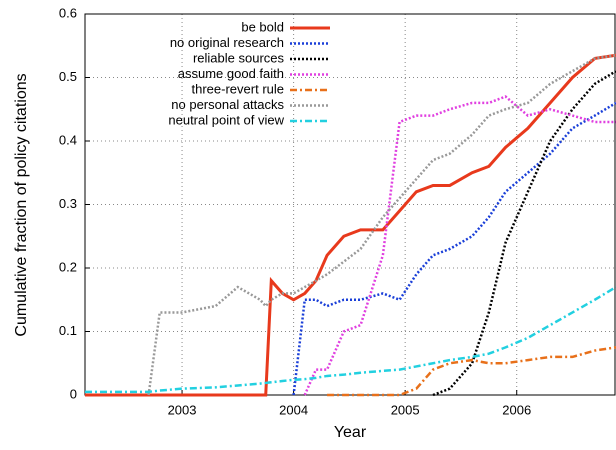  I want to click on legend-label: be bold, so click(262, 26).